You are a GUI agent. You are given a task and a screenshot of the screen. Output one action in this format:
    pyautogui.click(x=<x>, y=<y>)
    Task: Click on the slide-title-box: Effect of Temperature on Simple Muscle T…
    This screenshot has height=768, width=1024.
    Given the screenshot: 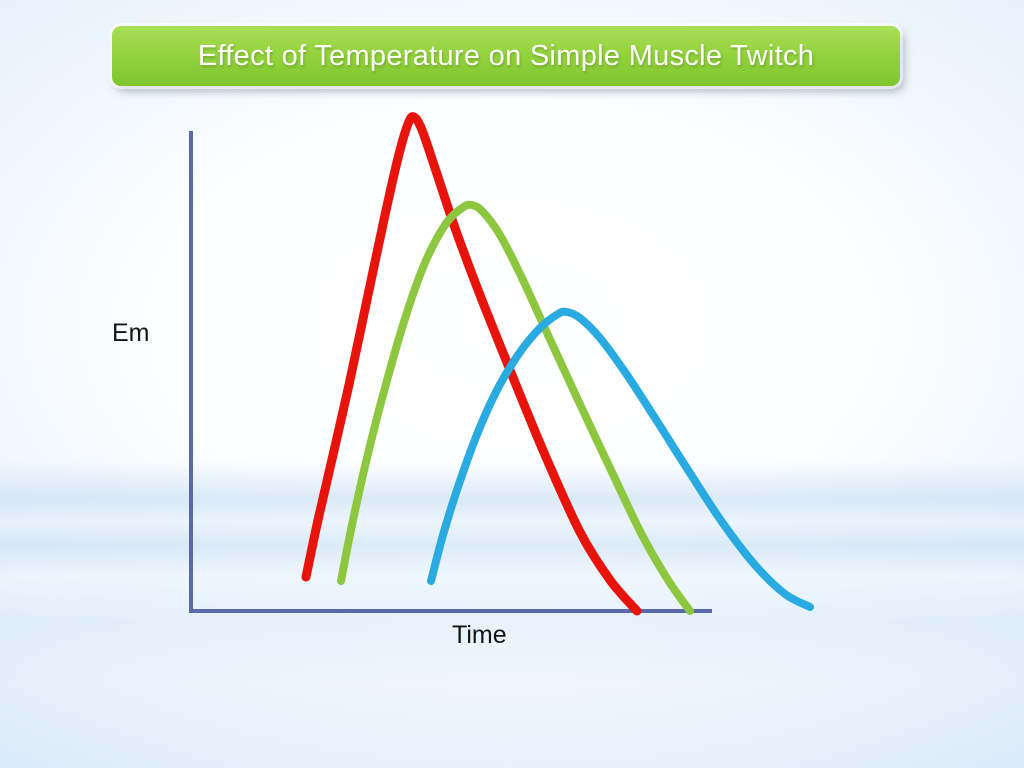 What is the action you would take?
    pyautogui.click(x=506, y=56)
    